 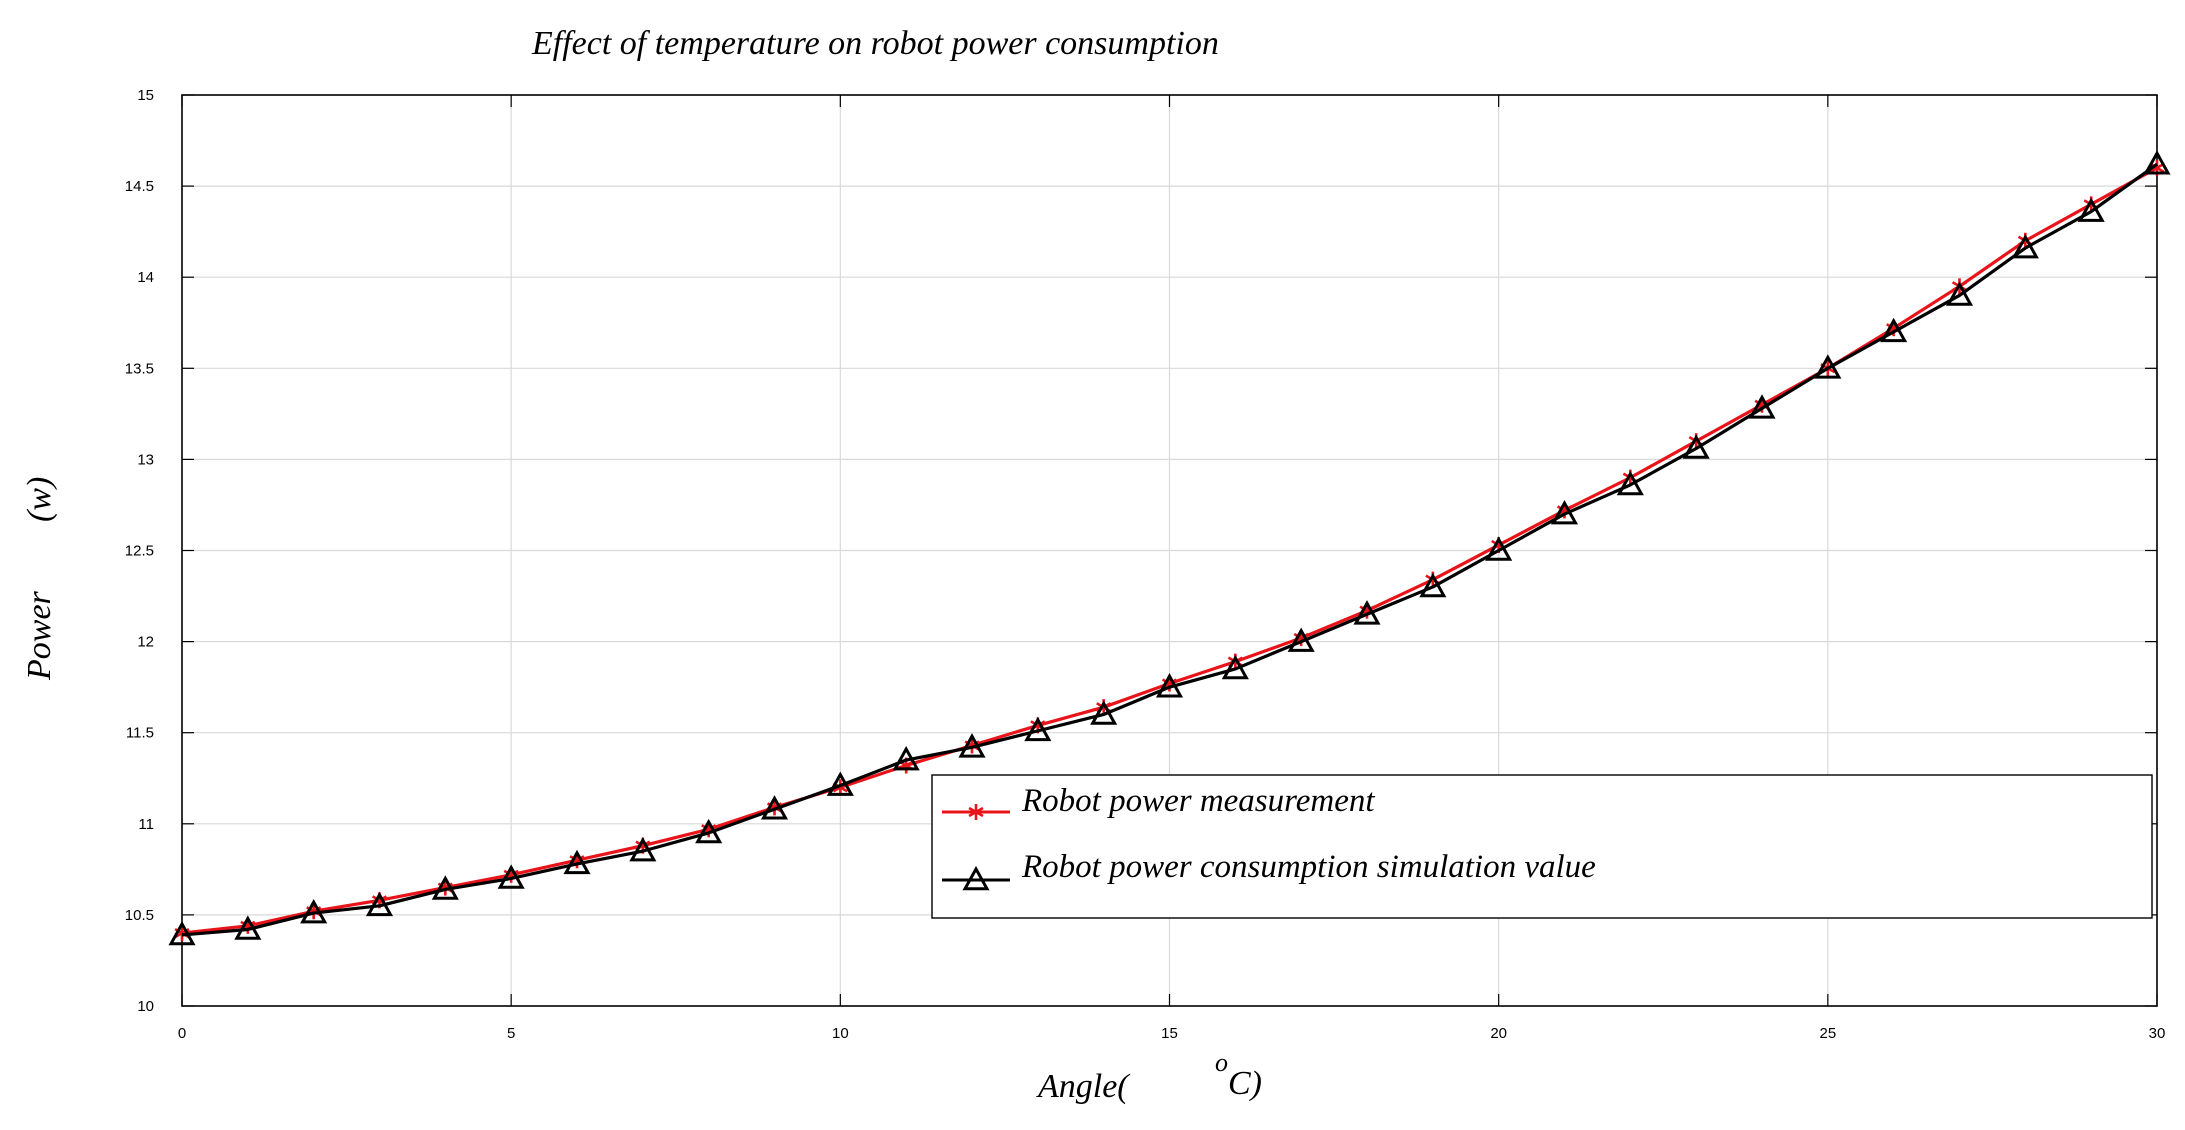 I want to click on legend-entry-measurement: Robot power measurement, so click(x=1158, y=801).